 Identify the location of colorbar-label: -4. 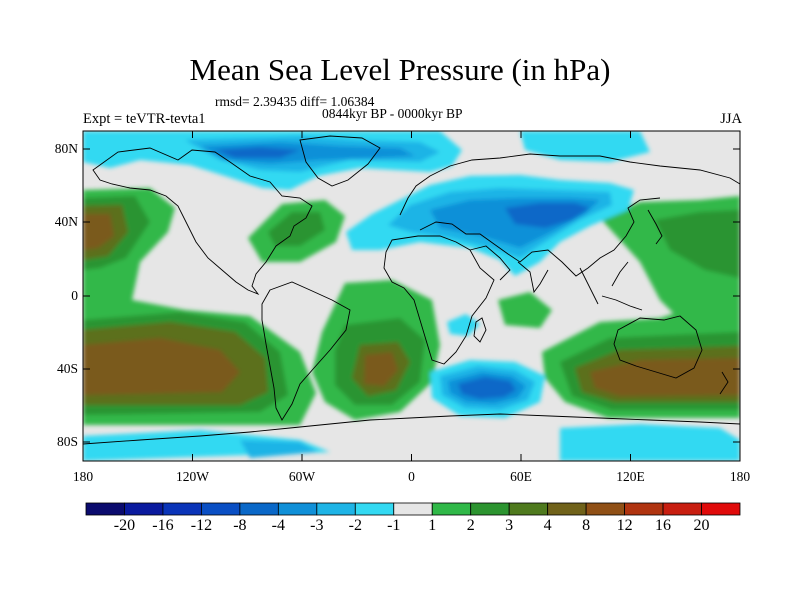
(278, 525).